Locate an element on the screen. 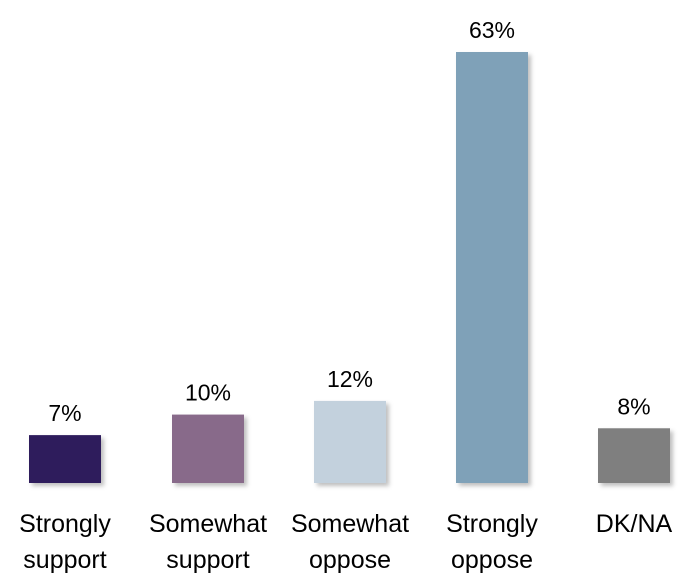 Image resolution: width=681 pixels, height=578 pixels. category-label-3-line-1: oppose is located at coordinates (492, 560).